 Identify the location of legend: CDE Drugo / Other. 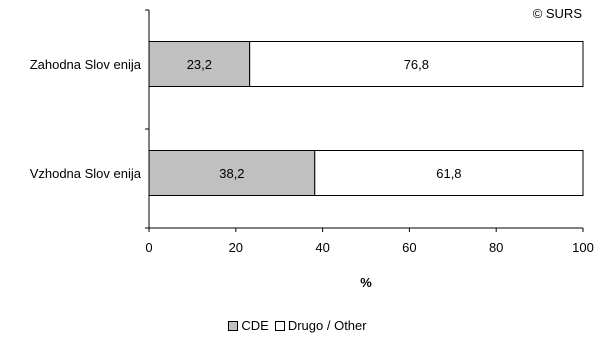
(297, 325).